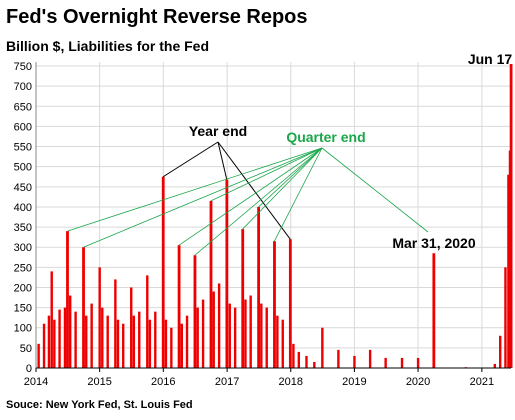 The width and height of the screenshot is (515, 420). Describe the element at coordinates (23, 248) in the screenshot. I see `y-tick-label: 300` at that location.